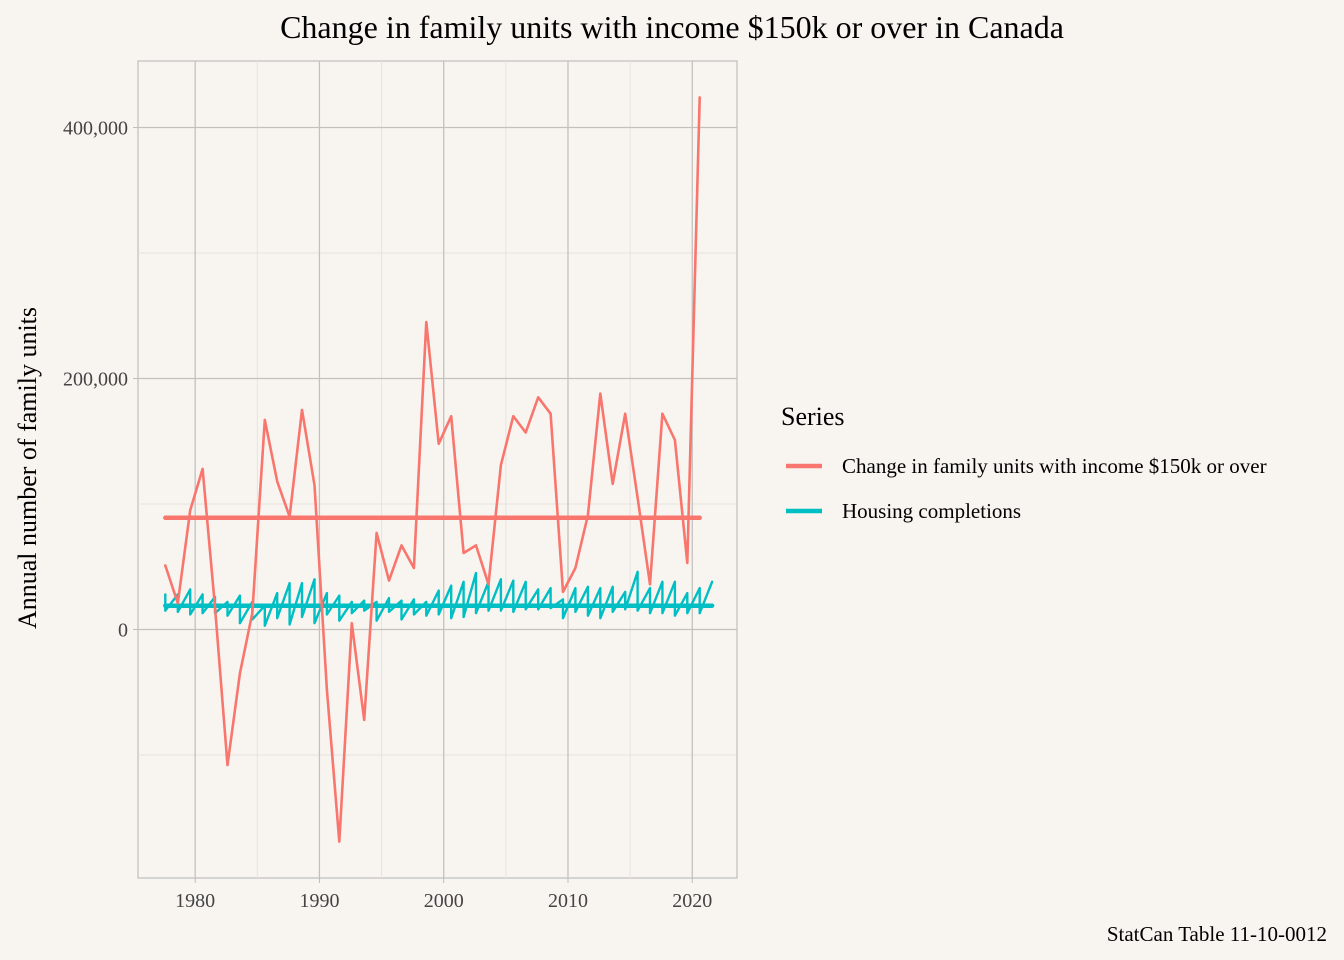 This screenshot has height=960, width=1344. What do you see at coordinates (27, 468) in the screenshot?
I see `y-axis-title: Annual number of family units` at bounding box center [27, 468].